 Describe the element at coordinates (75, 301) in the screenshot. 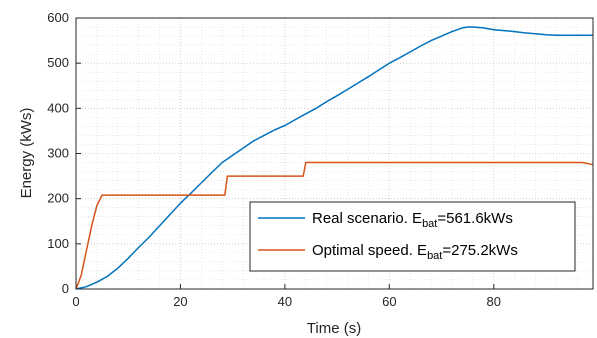

I see `x-tick-label: 0` at that location.